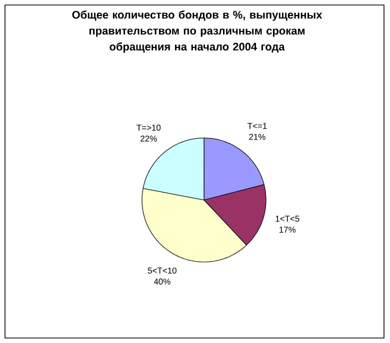  Describe the element at coordinates (288, 219) in the screenshot. I see `slice-label: 1<T<5` at that location.